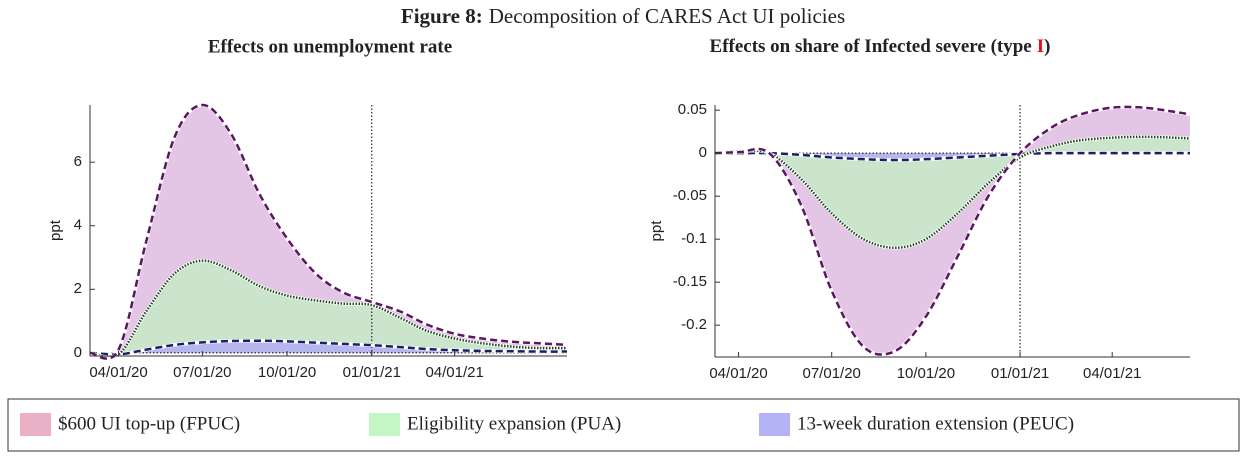  What do you see at coordinates (1040, 46) in the screenshot?
I see `title-highlight: I` at bounding box center [1040, 46].